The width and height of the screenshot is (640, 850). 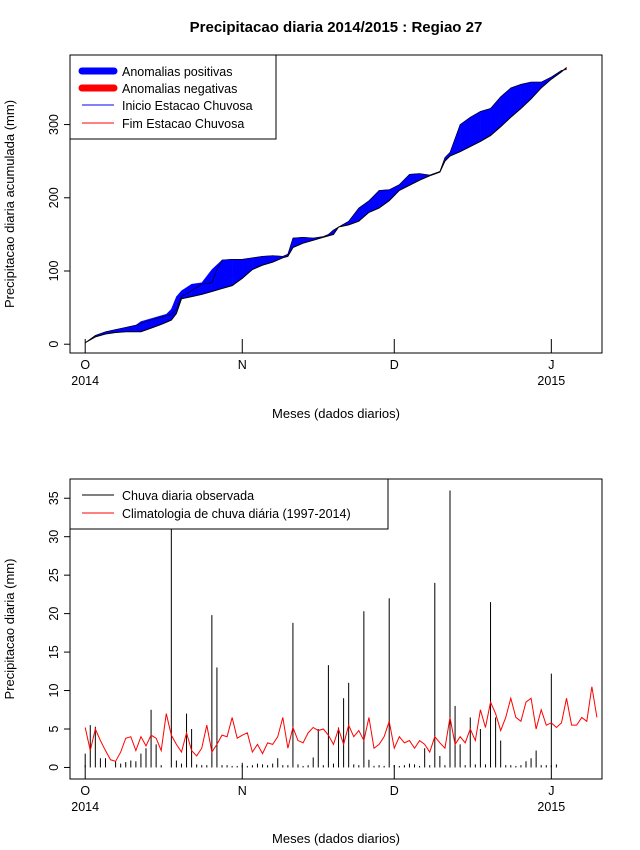 I want to click on y-tick-label: 100, so click(x=54, y=271).